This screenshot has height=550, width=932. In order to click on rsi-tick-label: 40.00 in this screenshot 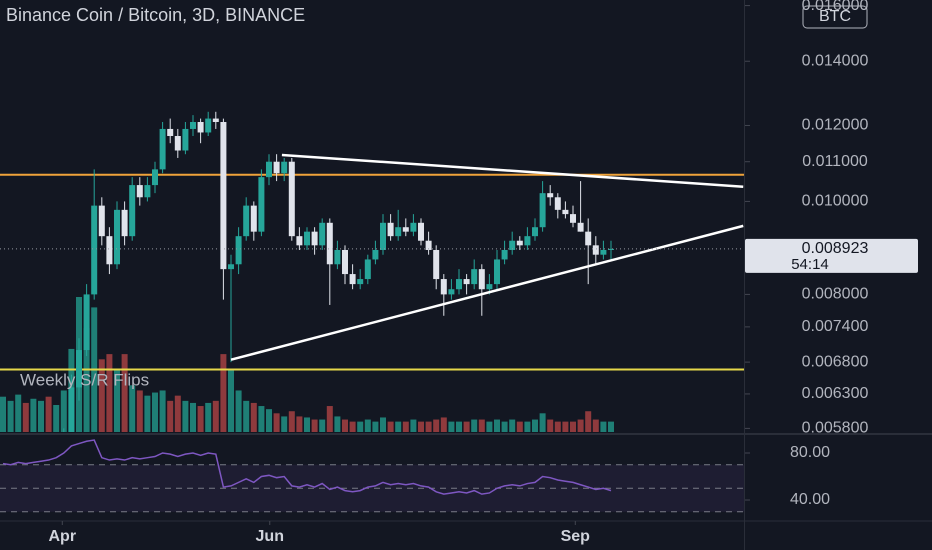, I will do `click(810, 499)`.